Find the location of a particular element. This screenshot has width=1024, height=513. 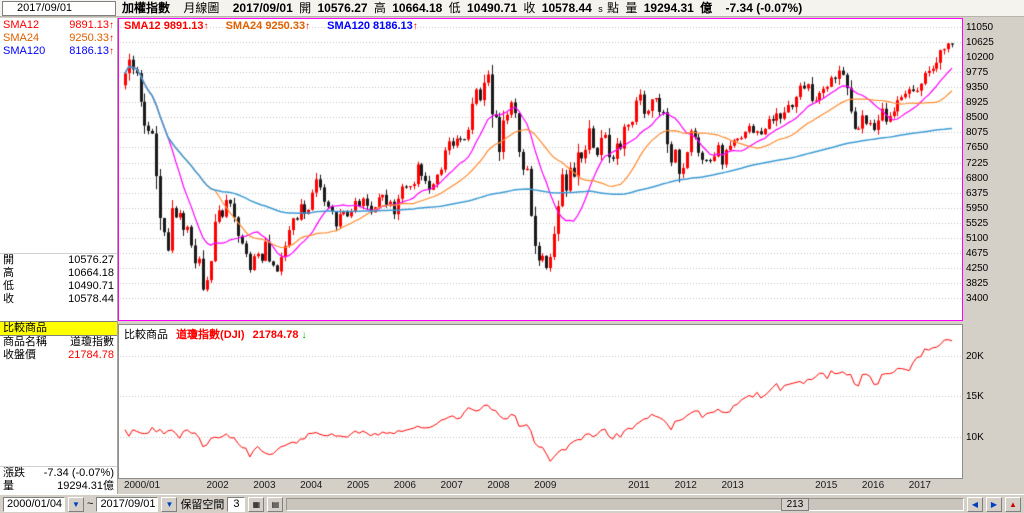

x-axis-label: 2017 is located at coordinates (919, 485).